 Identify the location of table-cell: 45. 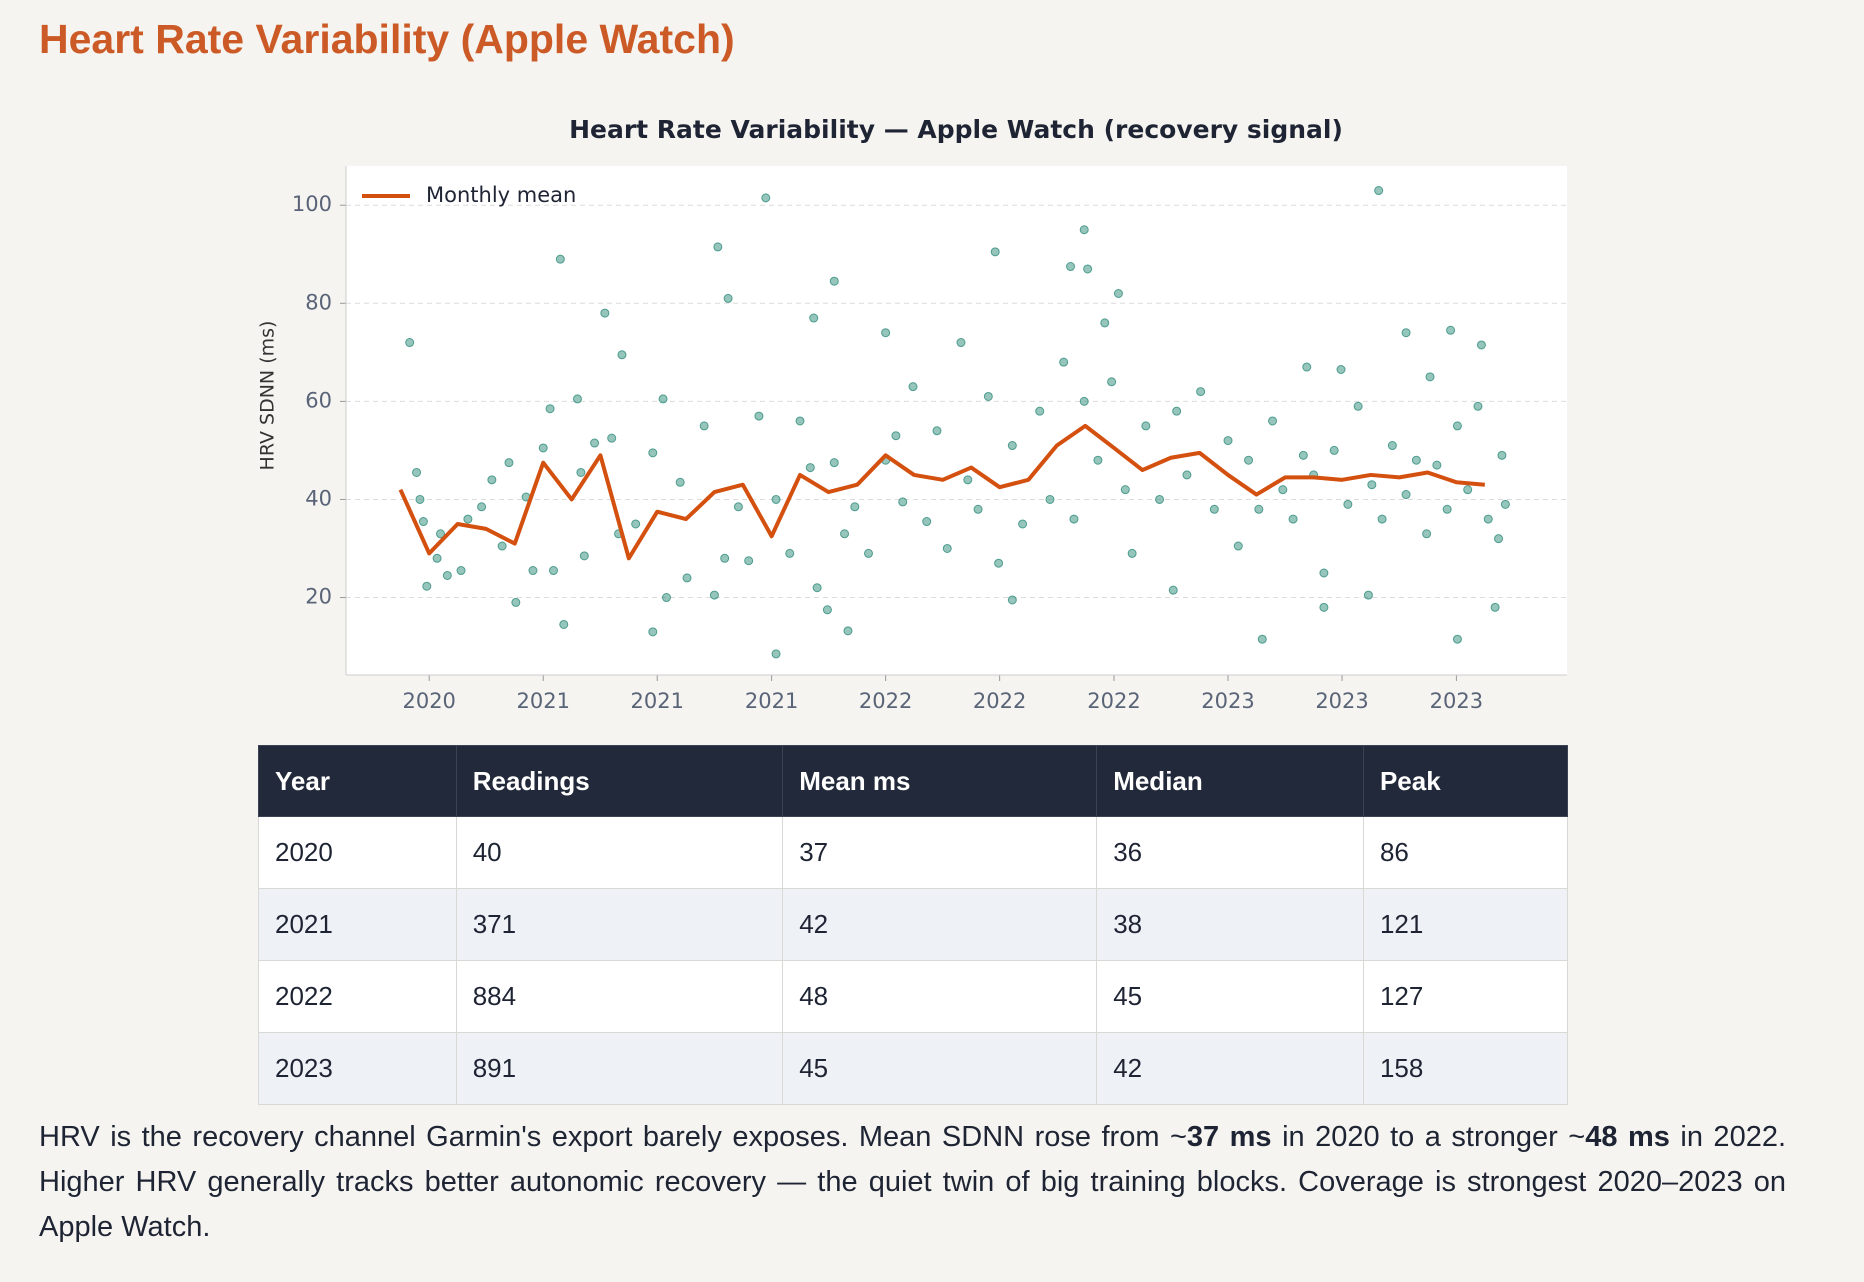
(940, 1068).